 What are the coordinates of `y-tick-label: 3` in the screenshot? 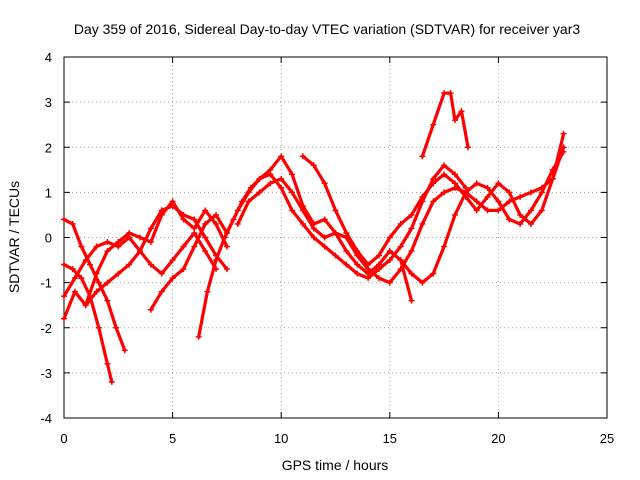 It's located at (48, 102).